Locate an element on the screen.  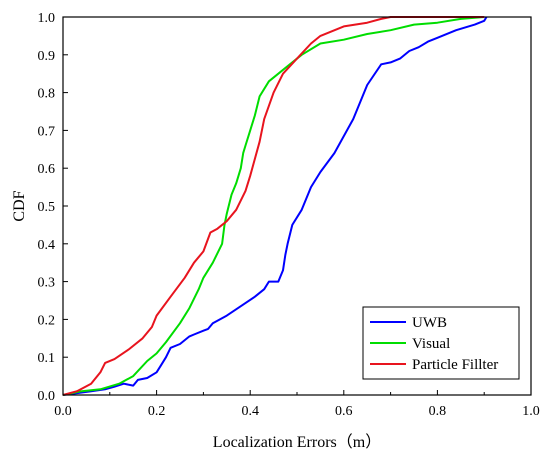
y-tick-label: 0.5 is located at coordinates (47, 207).